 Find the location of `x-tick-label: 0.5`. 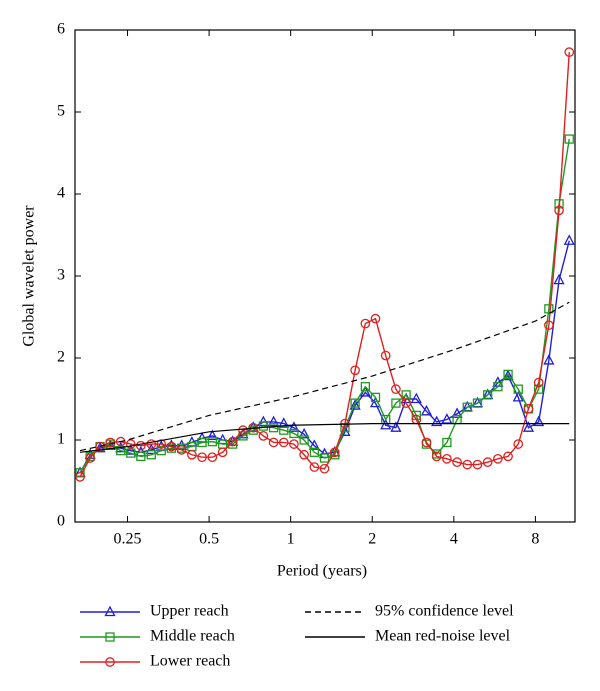

x-tick-label: 0.5 is located at coordinates (209, 539).